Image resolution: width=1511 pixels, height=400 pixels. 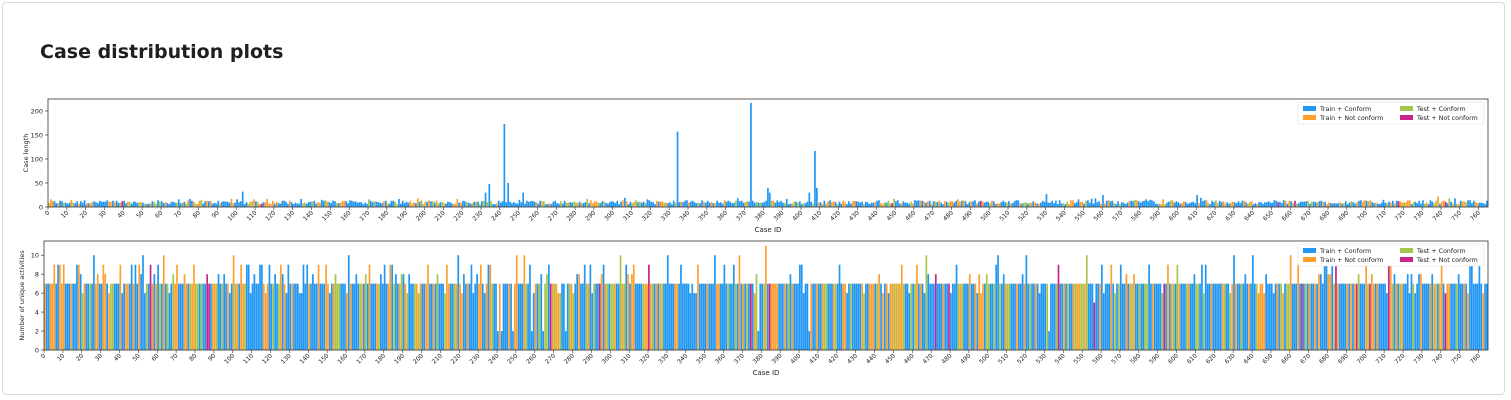 What do you see at coordinates (777, 358) in the screenshot?
I see `x-tick-label: 390` at bounding box center [777, 358].